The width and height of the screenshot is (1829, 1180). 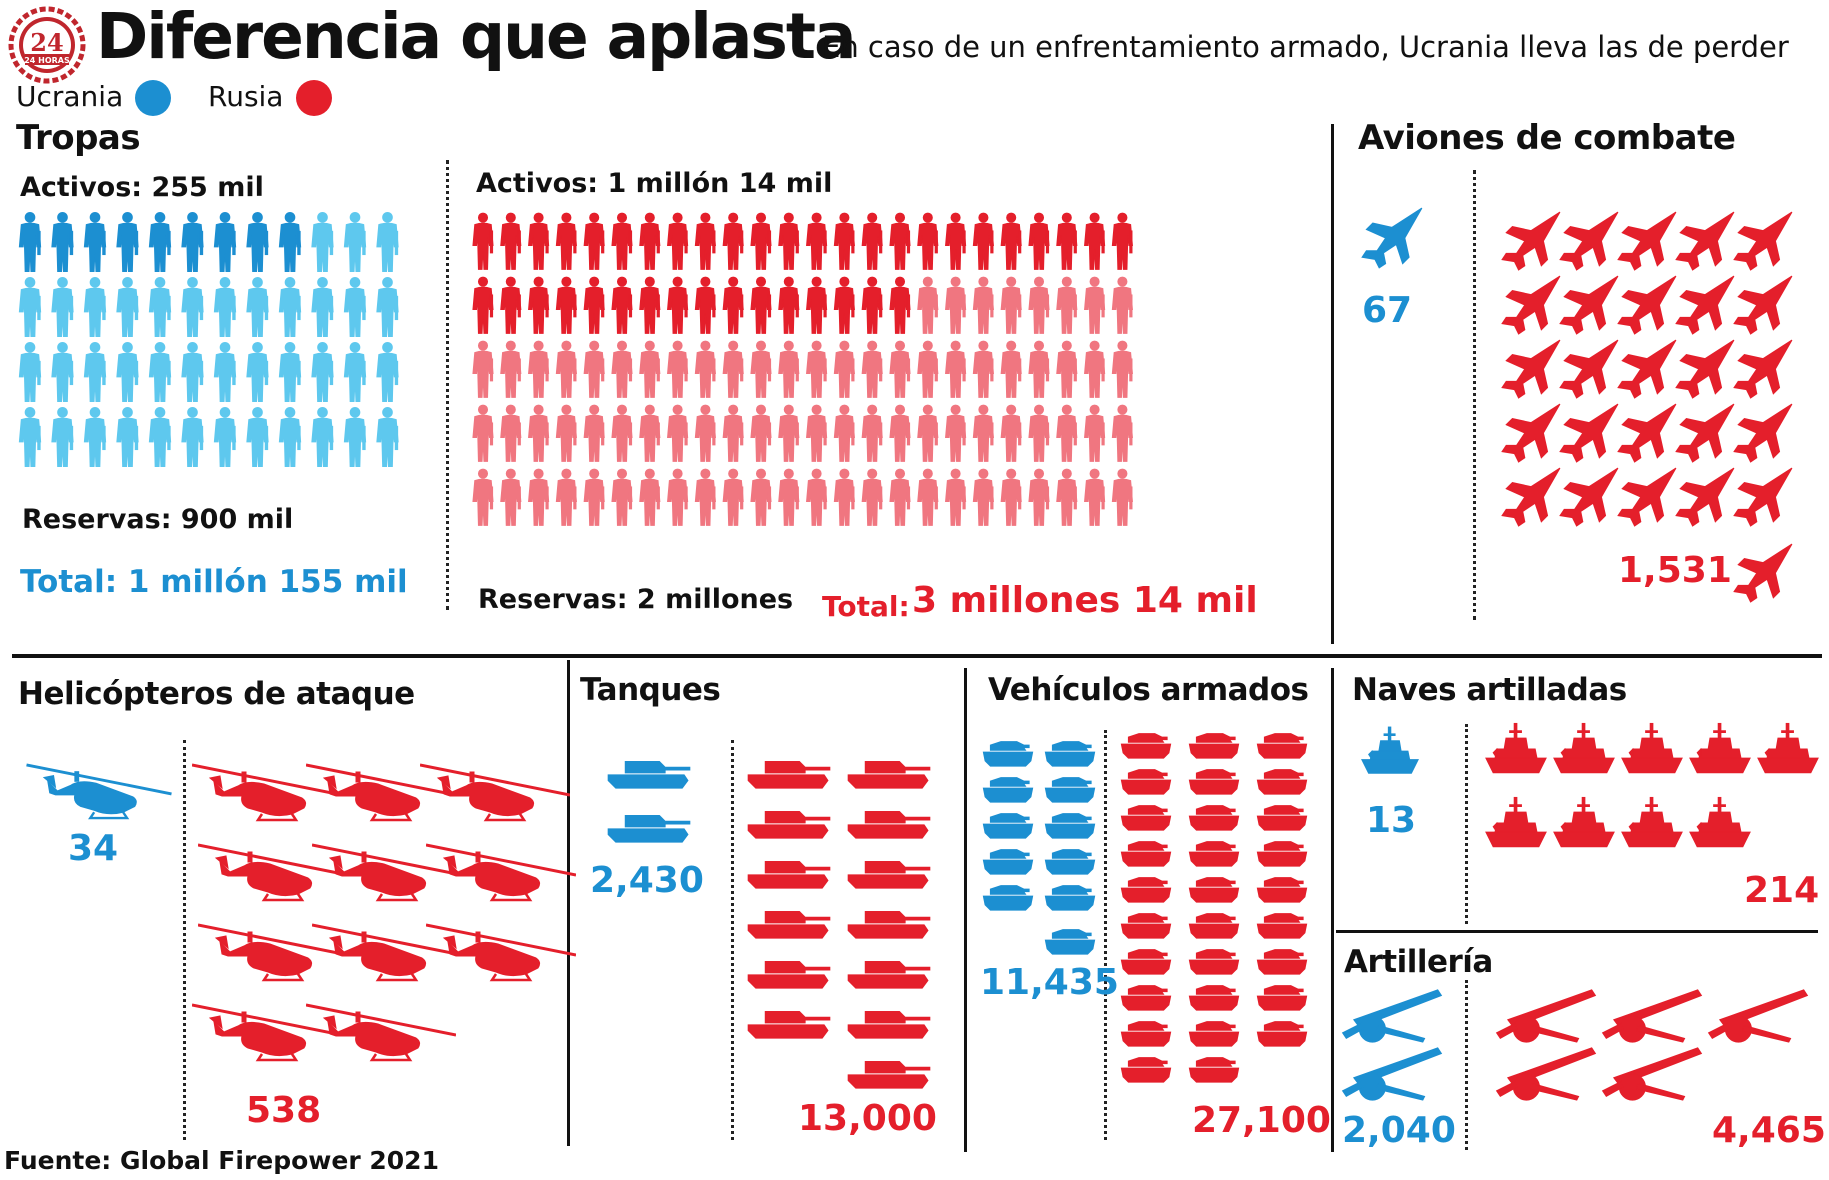 I want to click on ukraine-ships-value: 13, so click(x=1391, y=820).